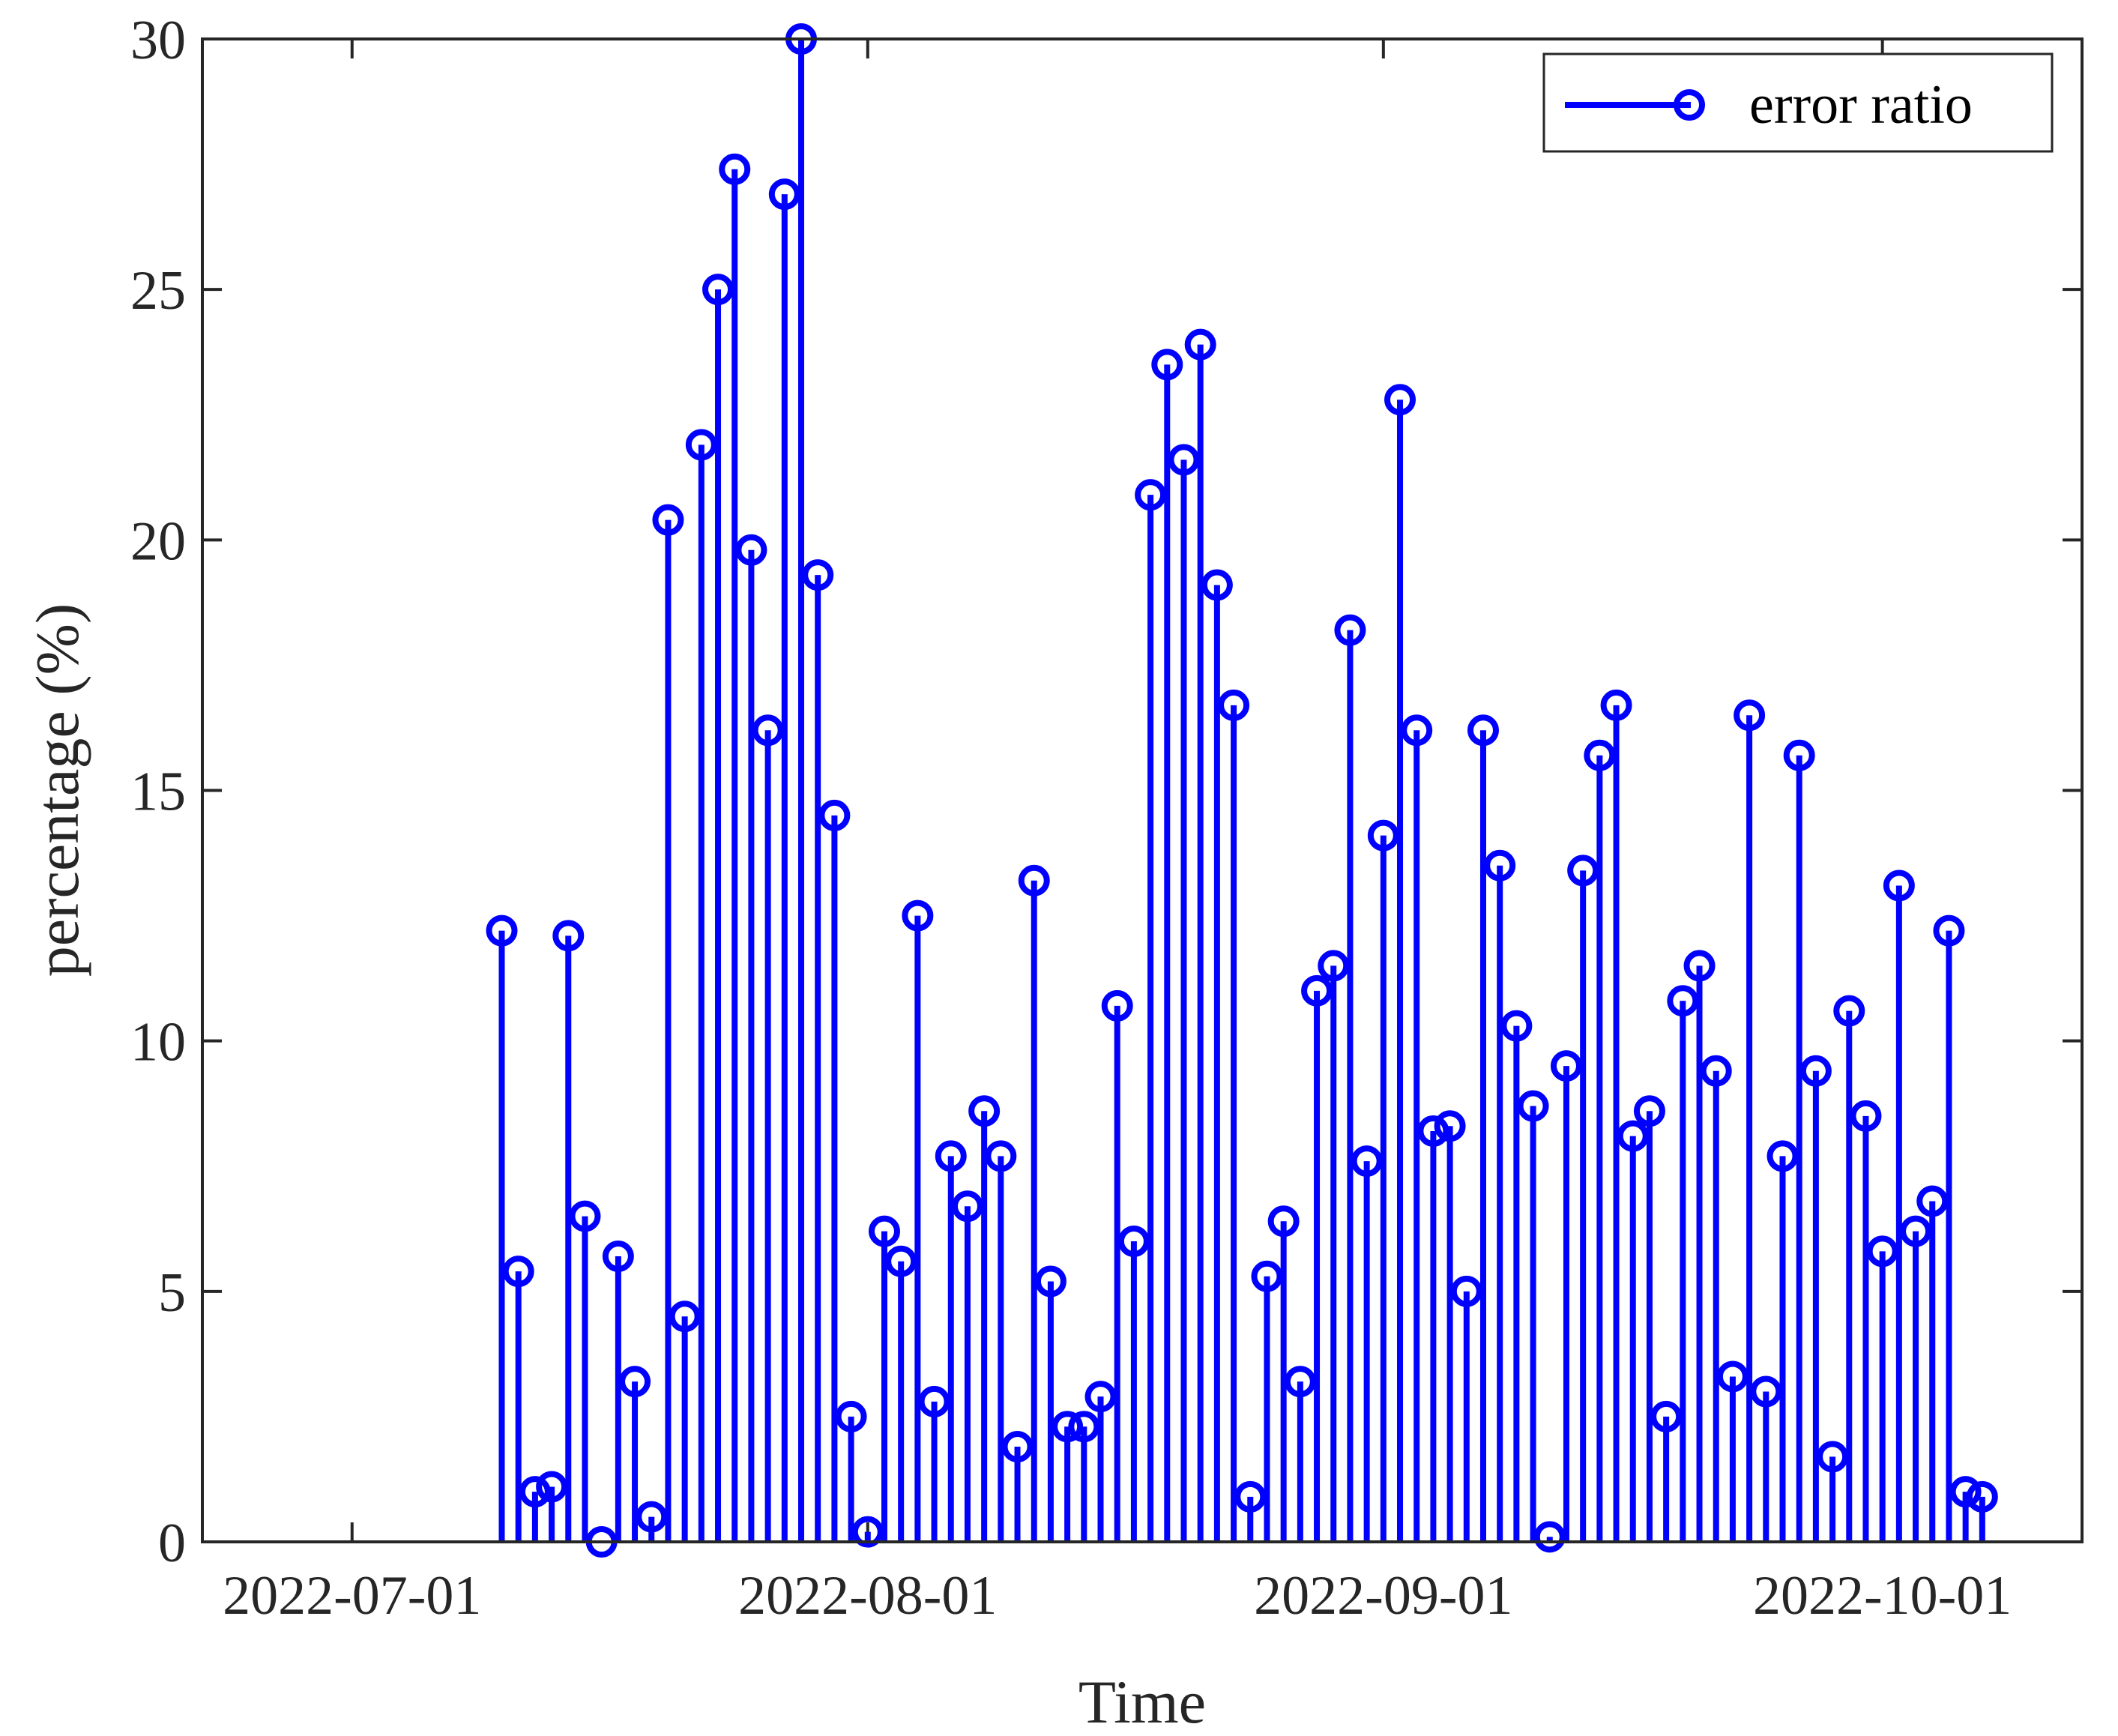 This screenshot has height=1736, width=2118. Describe the element at coordinates (158, 40) in the screenshot. I see `y-tick-label: 30` at that location.